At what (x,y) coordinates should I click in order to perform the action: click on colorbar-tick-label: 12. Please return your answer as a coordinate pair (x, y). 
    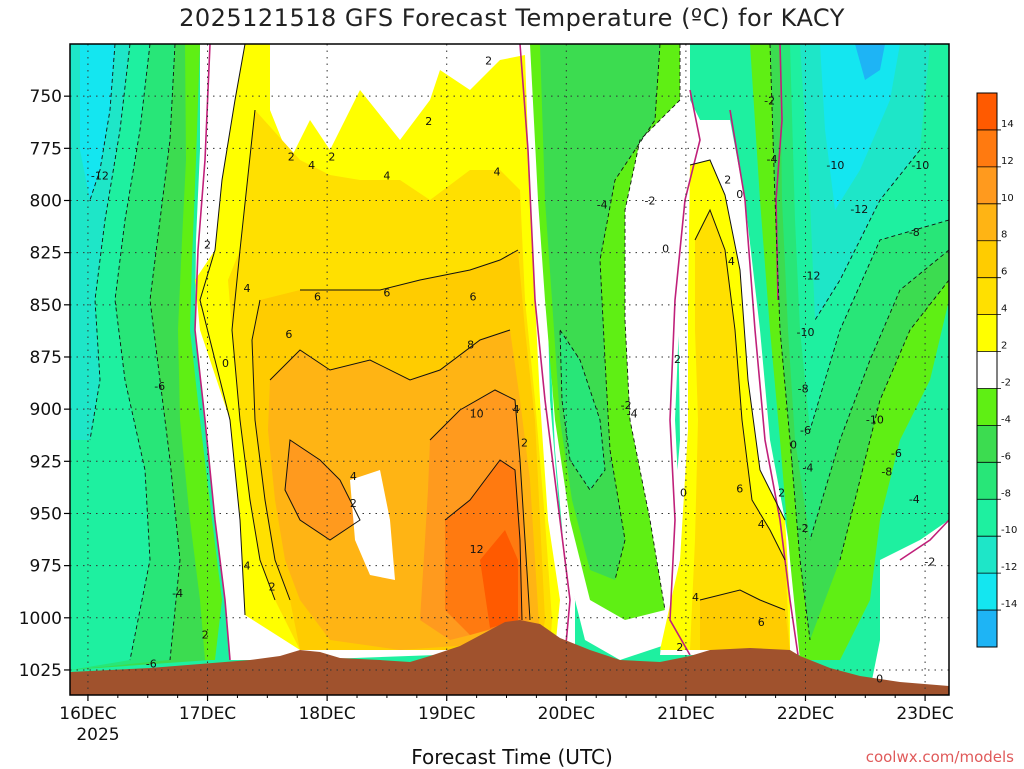
    Looking at the image, I should click on (1007, 161).